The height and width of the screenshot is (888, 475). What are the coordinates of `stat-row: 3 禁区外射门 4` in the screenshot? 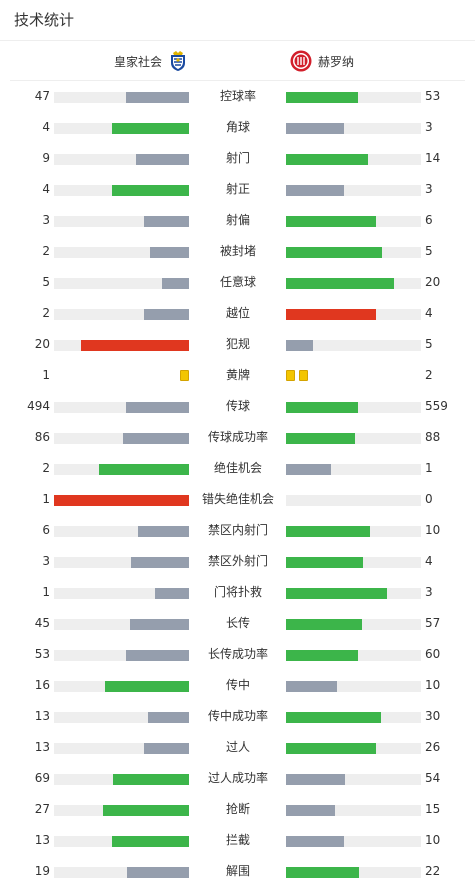 It's located at (237, 561).